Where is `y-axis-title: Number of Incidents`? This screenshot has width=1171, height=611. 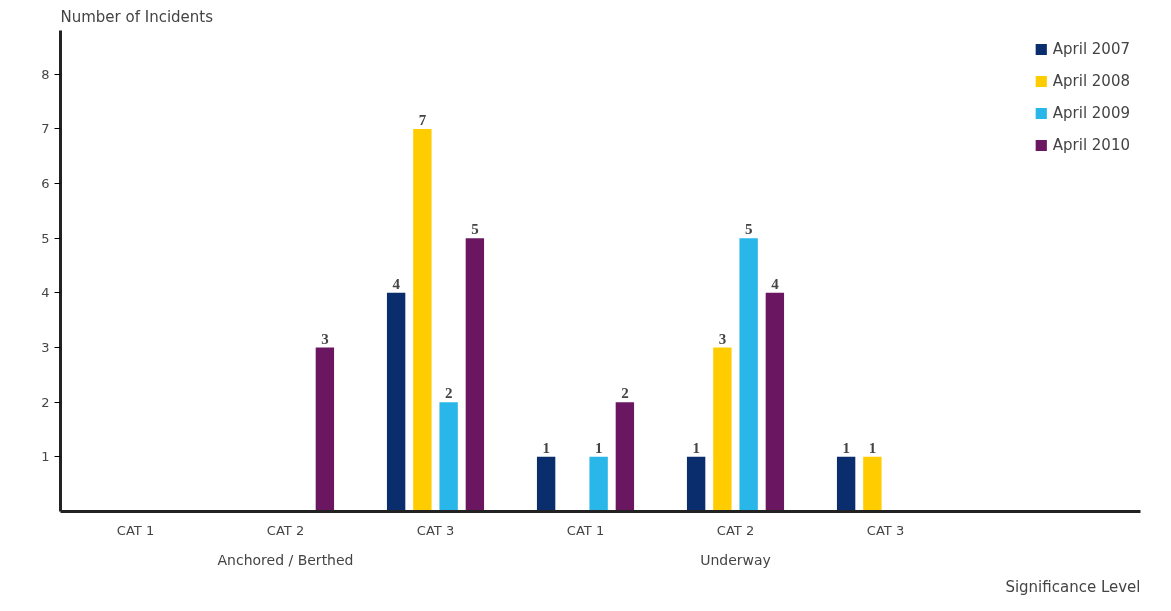
y-axis-title: Number of Incidents is located at coordinates (137, 16).